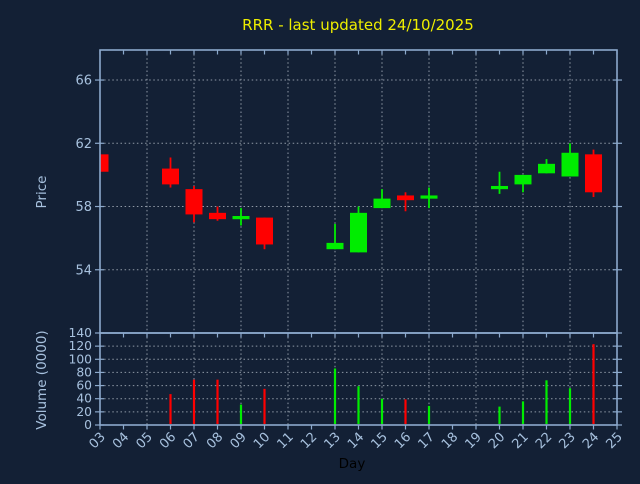 This screenshot has width=640, height=484. What do you see at coordinates (80, 333) in the screenshot?
I see `volume-tick-label-140: 140` at bounding box center [80, 333].